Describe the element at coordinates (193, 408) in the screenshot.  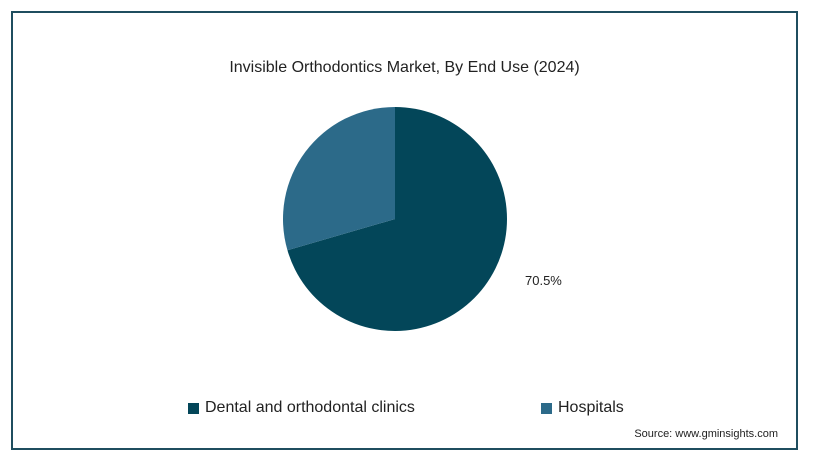
I see `legend-swatch-dental-clinics` at that location.